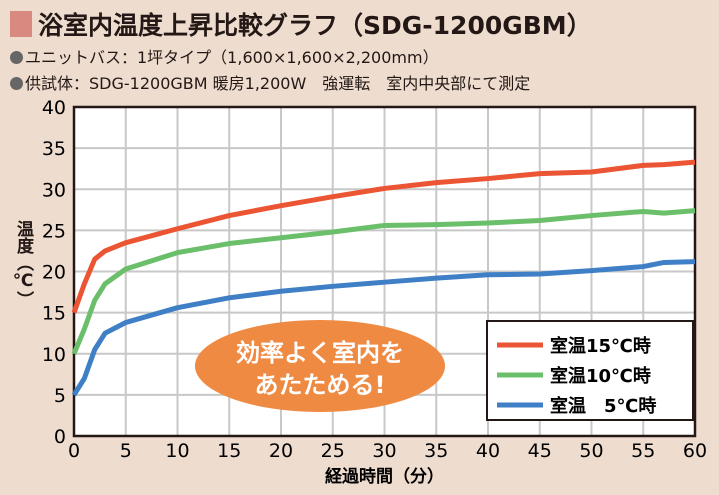  I want to click on y-tick-label: 35, so click(54, 149).